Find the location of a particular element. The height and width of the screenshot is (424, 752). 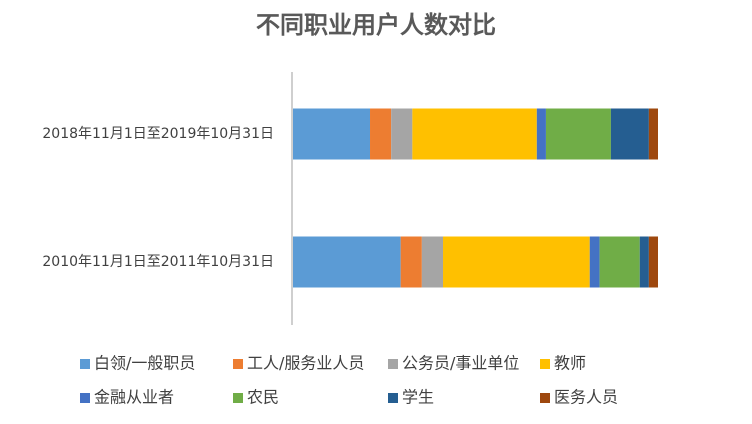

legend-label: 医务人员 is located at coordinates (586, 397).